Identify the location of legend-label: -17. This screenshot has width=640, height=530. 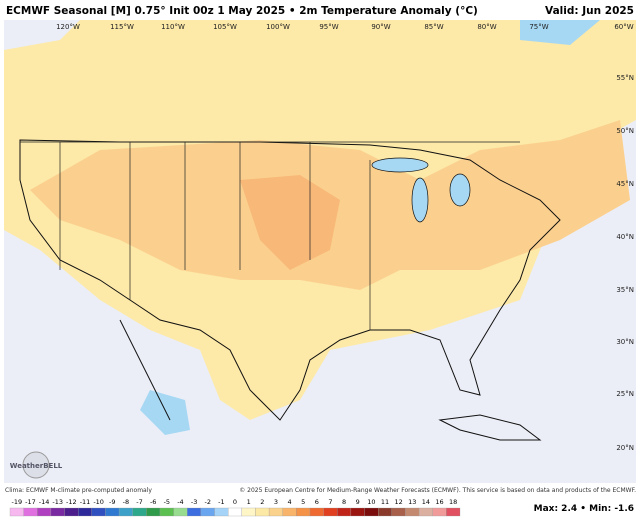
(30, 502).